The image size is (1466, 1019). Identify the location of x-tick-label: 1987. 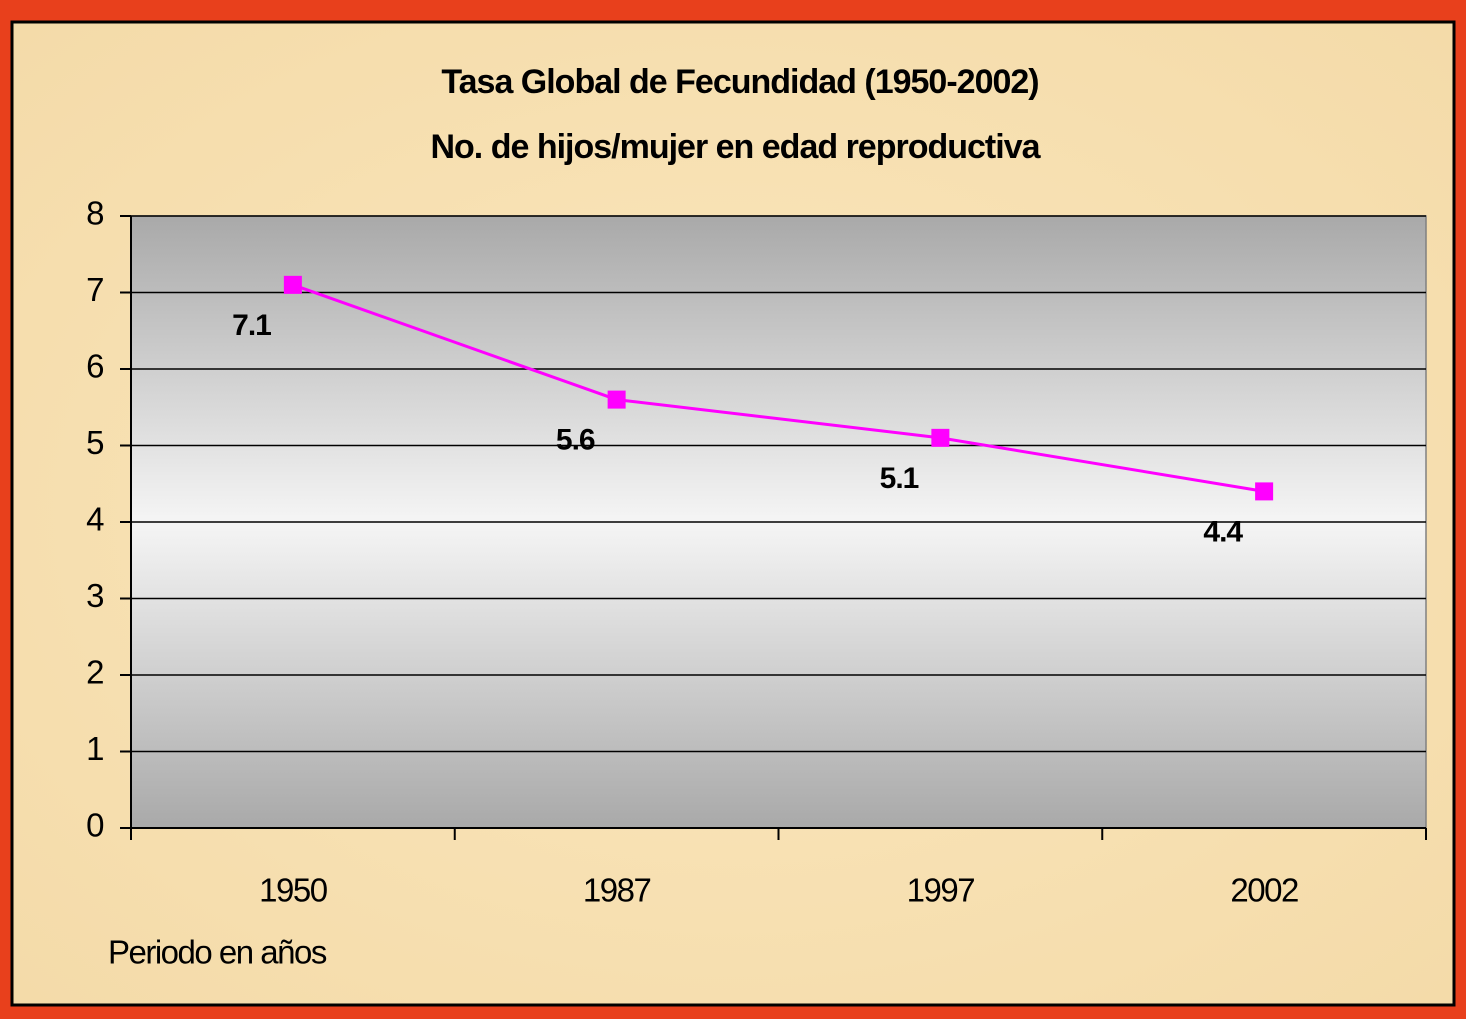
(617, 890).